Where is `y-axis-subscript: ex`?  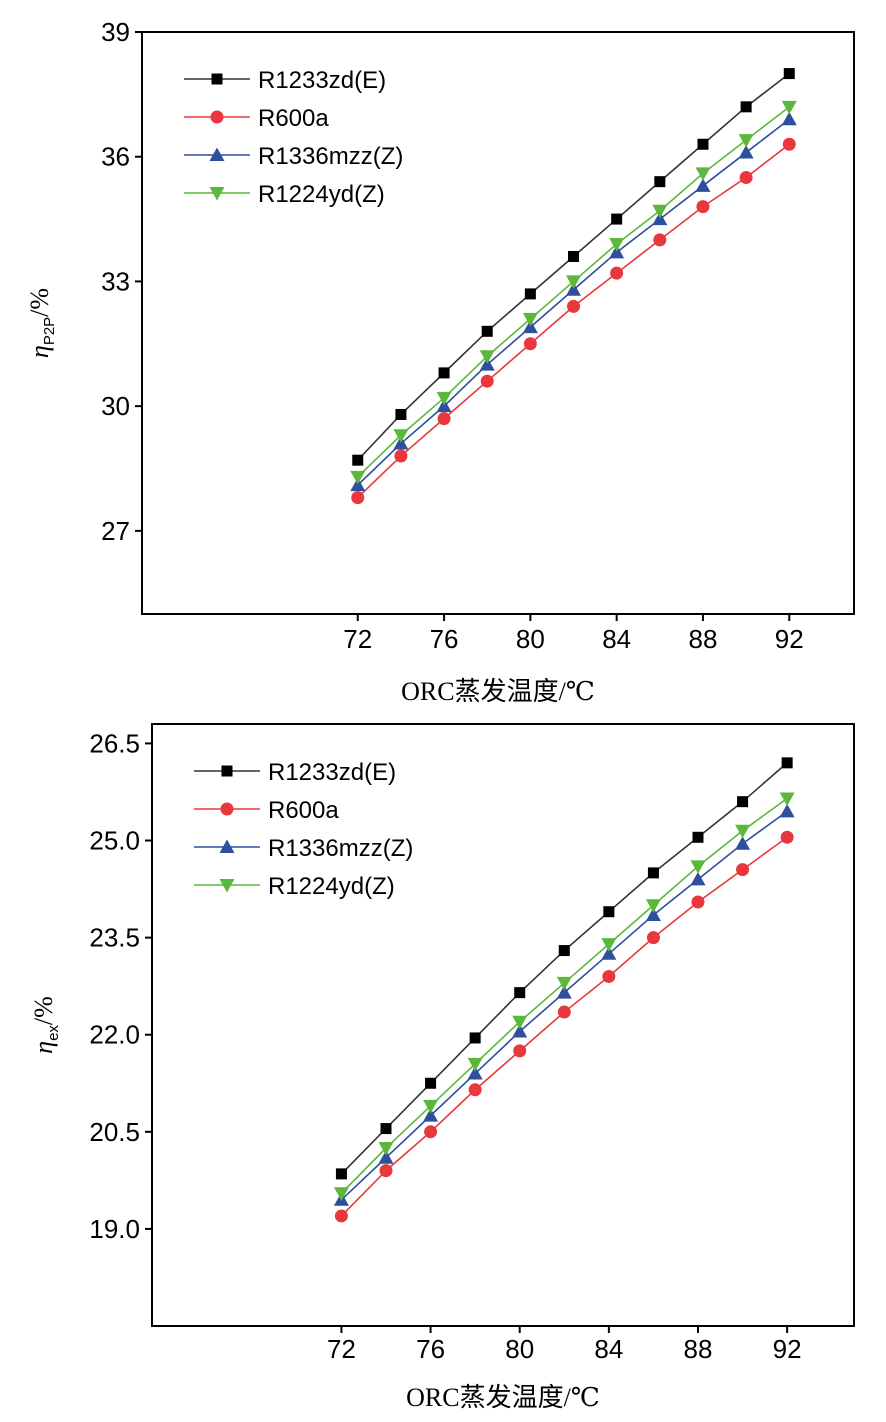 y-axis-subscript: ex is located at coordinates (53, 1033).